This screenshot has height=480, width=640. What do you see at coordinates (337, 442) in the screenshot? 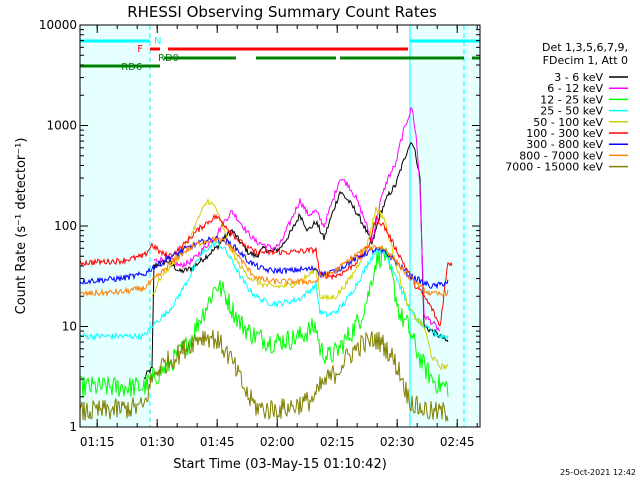
I see `x-tick-label: 02:15` at bounding box center [337, 442].